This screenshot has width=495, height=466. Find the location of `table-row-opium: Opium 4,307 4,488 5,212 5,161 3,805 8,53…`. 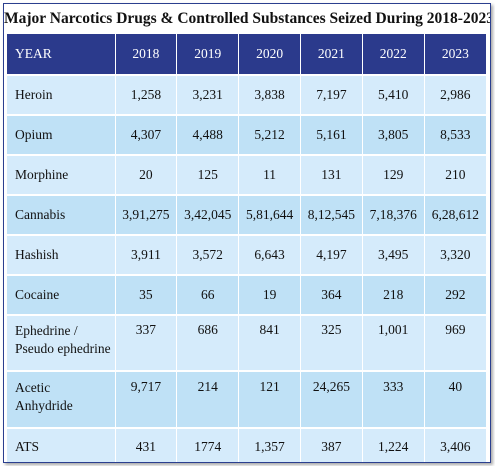

table-row-opium: Opium 4,307 4,488 5,212 5,161 3,805 8,53… is located at coordinates (246, 135).